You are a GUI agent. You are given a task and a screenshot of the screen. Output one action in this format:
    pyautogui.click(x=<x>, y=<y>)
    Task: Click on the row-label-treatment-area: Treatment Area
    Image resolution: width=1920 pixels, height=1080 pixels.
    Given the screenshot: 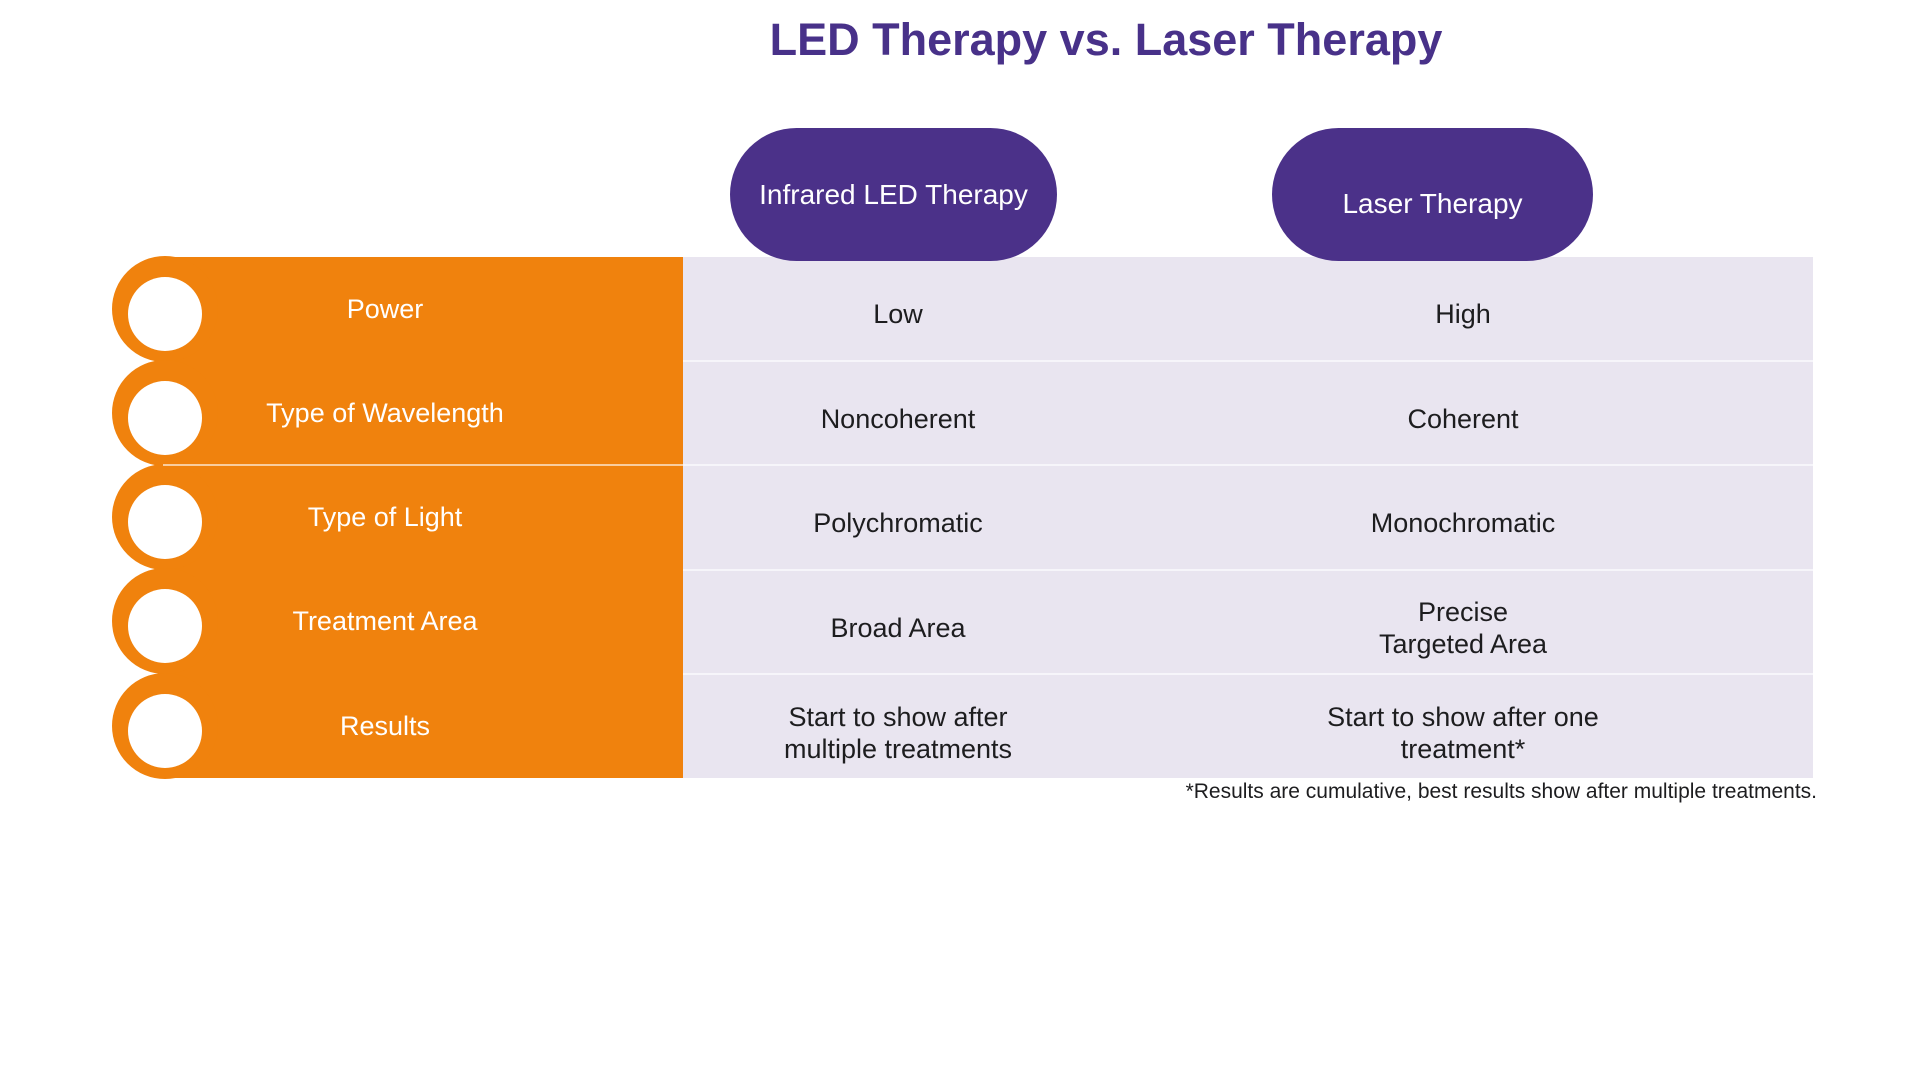 What is the action you would take?
    pyautogui.click(x=385, y=621)
    